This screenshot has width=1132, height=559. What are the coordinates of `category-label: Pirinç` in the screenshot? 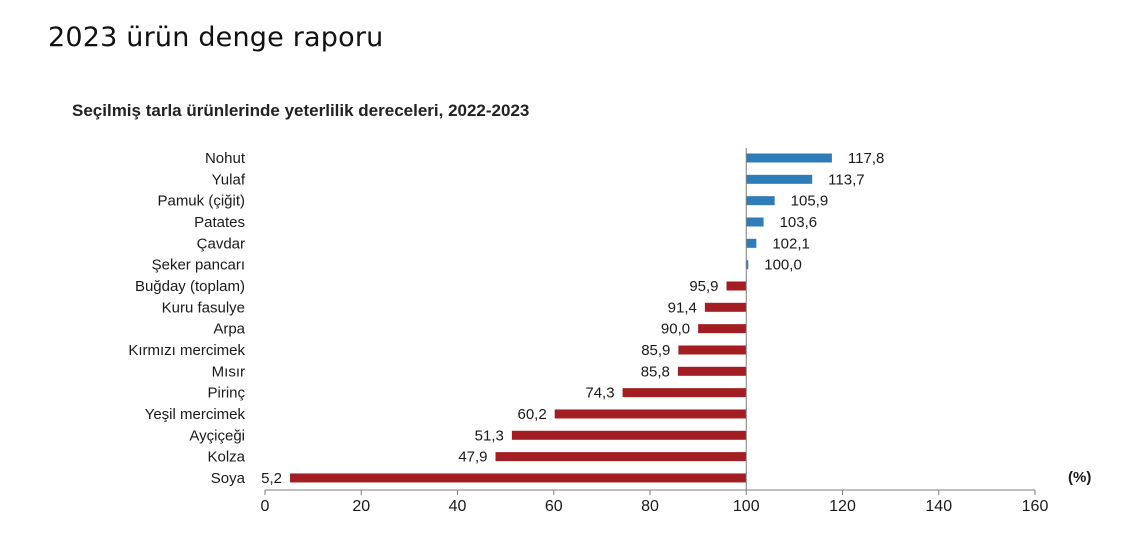 It's located at (226, 393).